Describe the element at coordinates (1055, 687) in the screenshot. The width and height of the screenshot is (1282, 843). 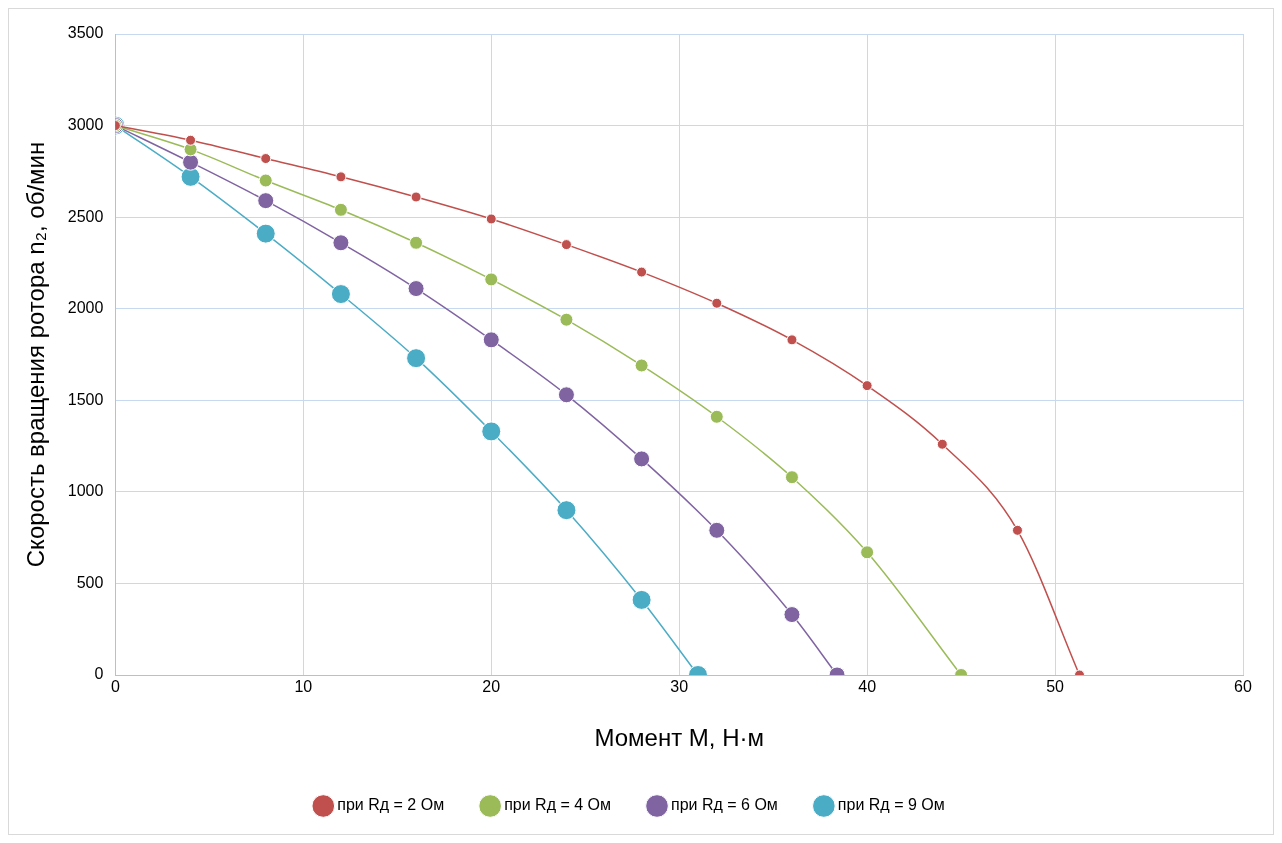
I see `x-tick-label: 50` at that location.